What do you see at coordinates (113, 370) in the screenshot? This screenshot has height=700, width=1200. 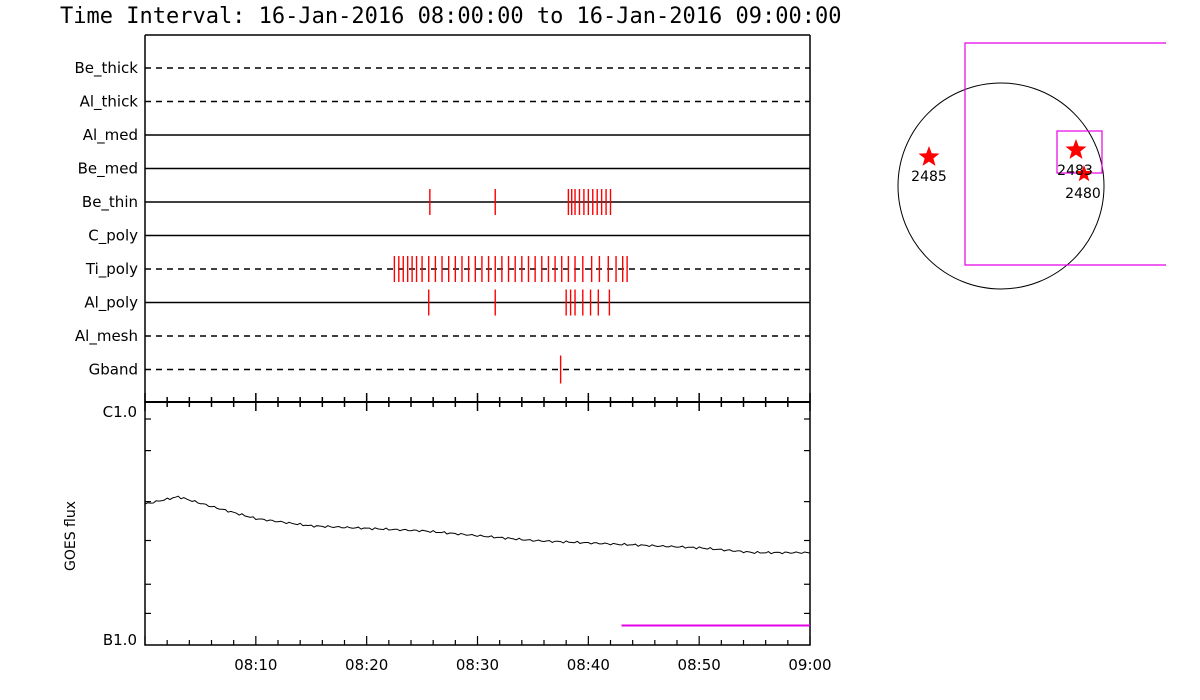 I see `row-label: Gband` at bounding box center [113, 370].